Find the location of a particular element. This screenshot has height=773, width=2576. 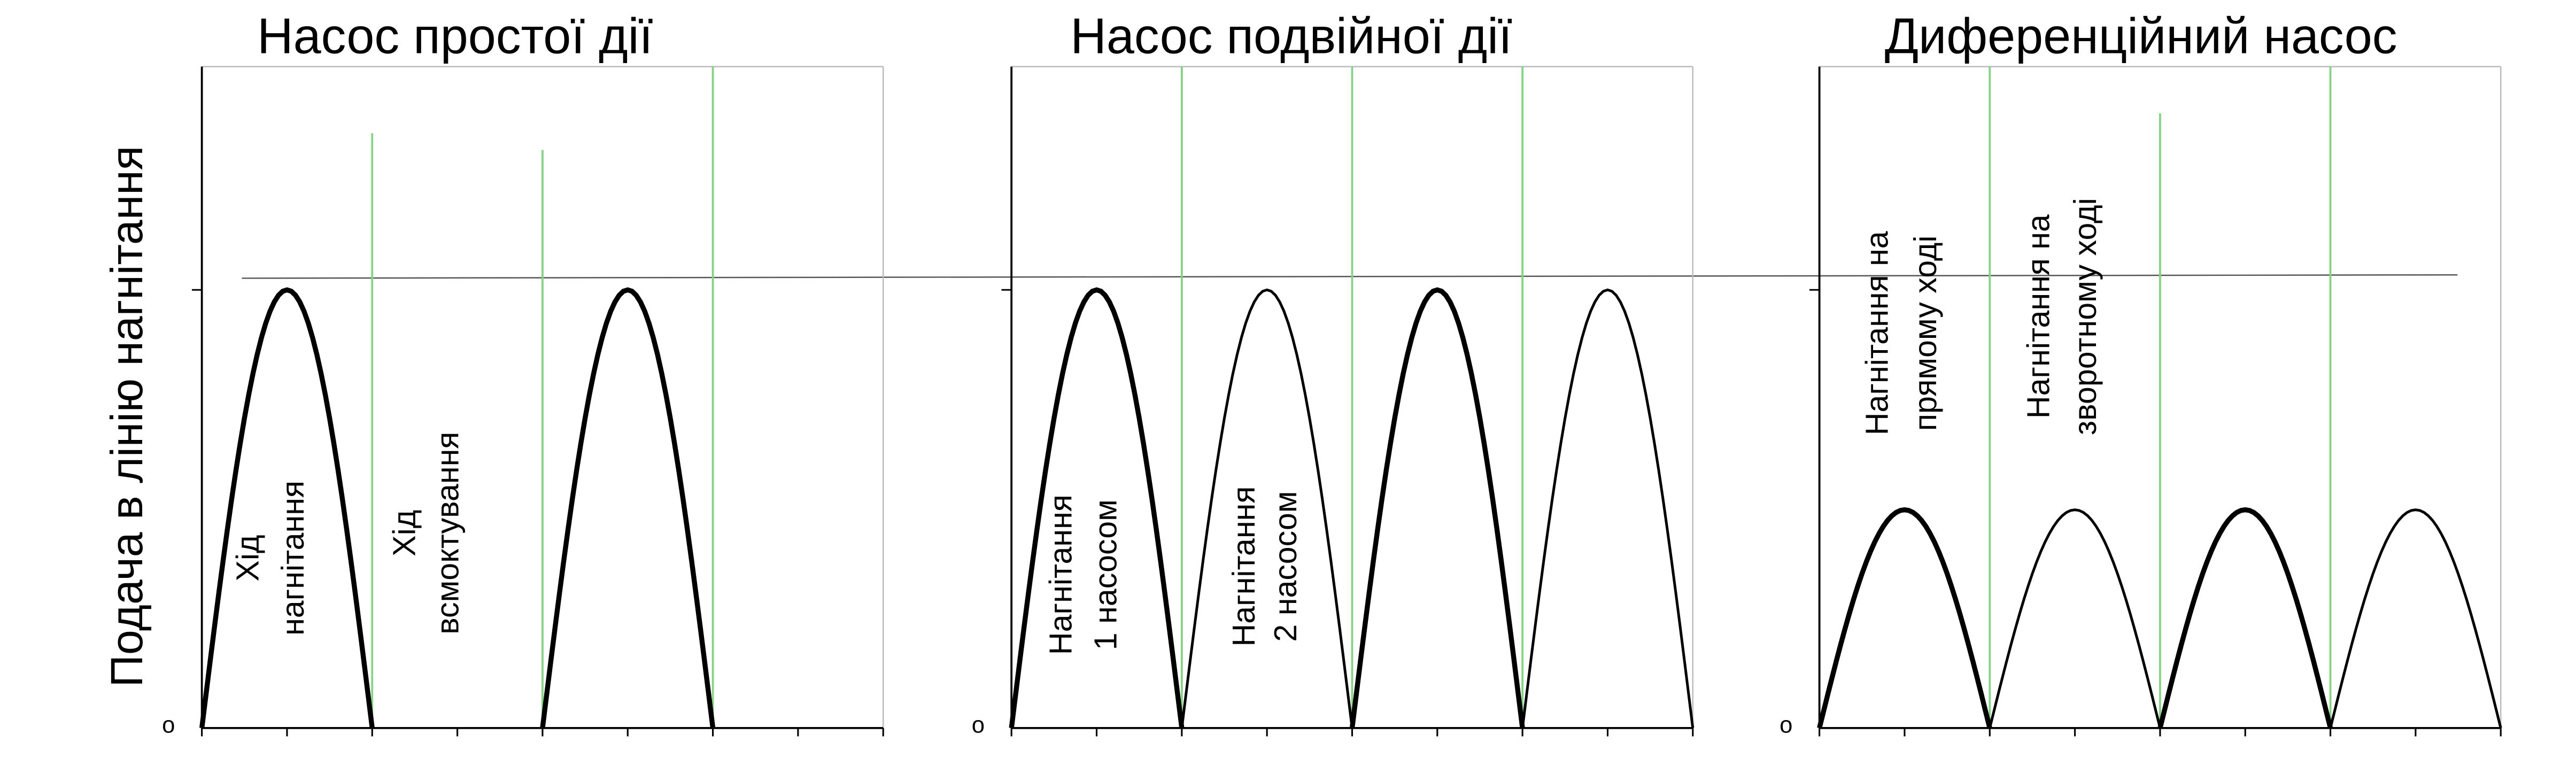

panel-title: Насос подвійної дії is located at coordinates (1291, 35).